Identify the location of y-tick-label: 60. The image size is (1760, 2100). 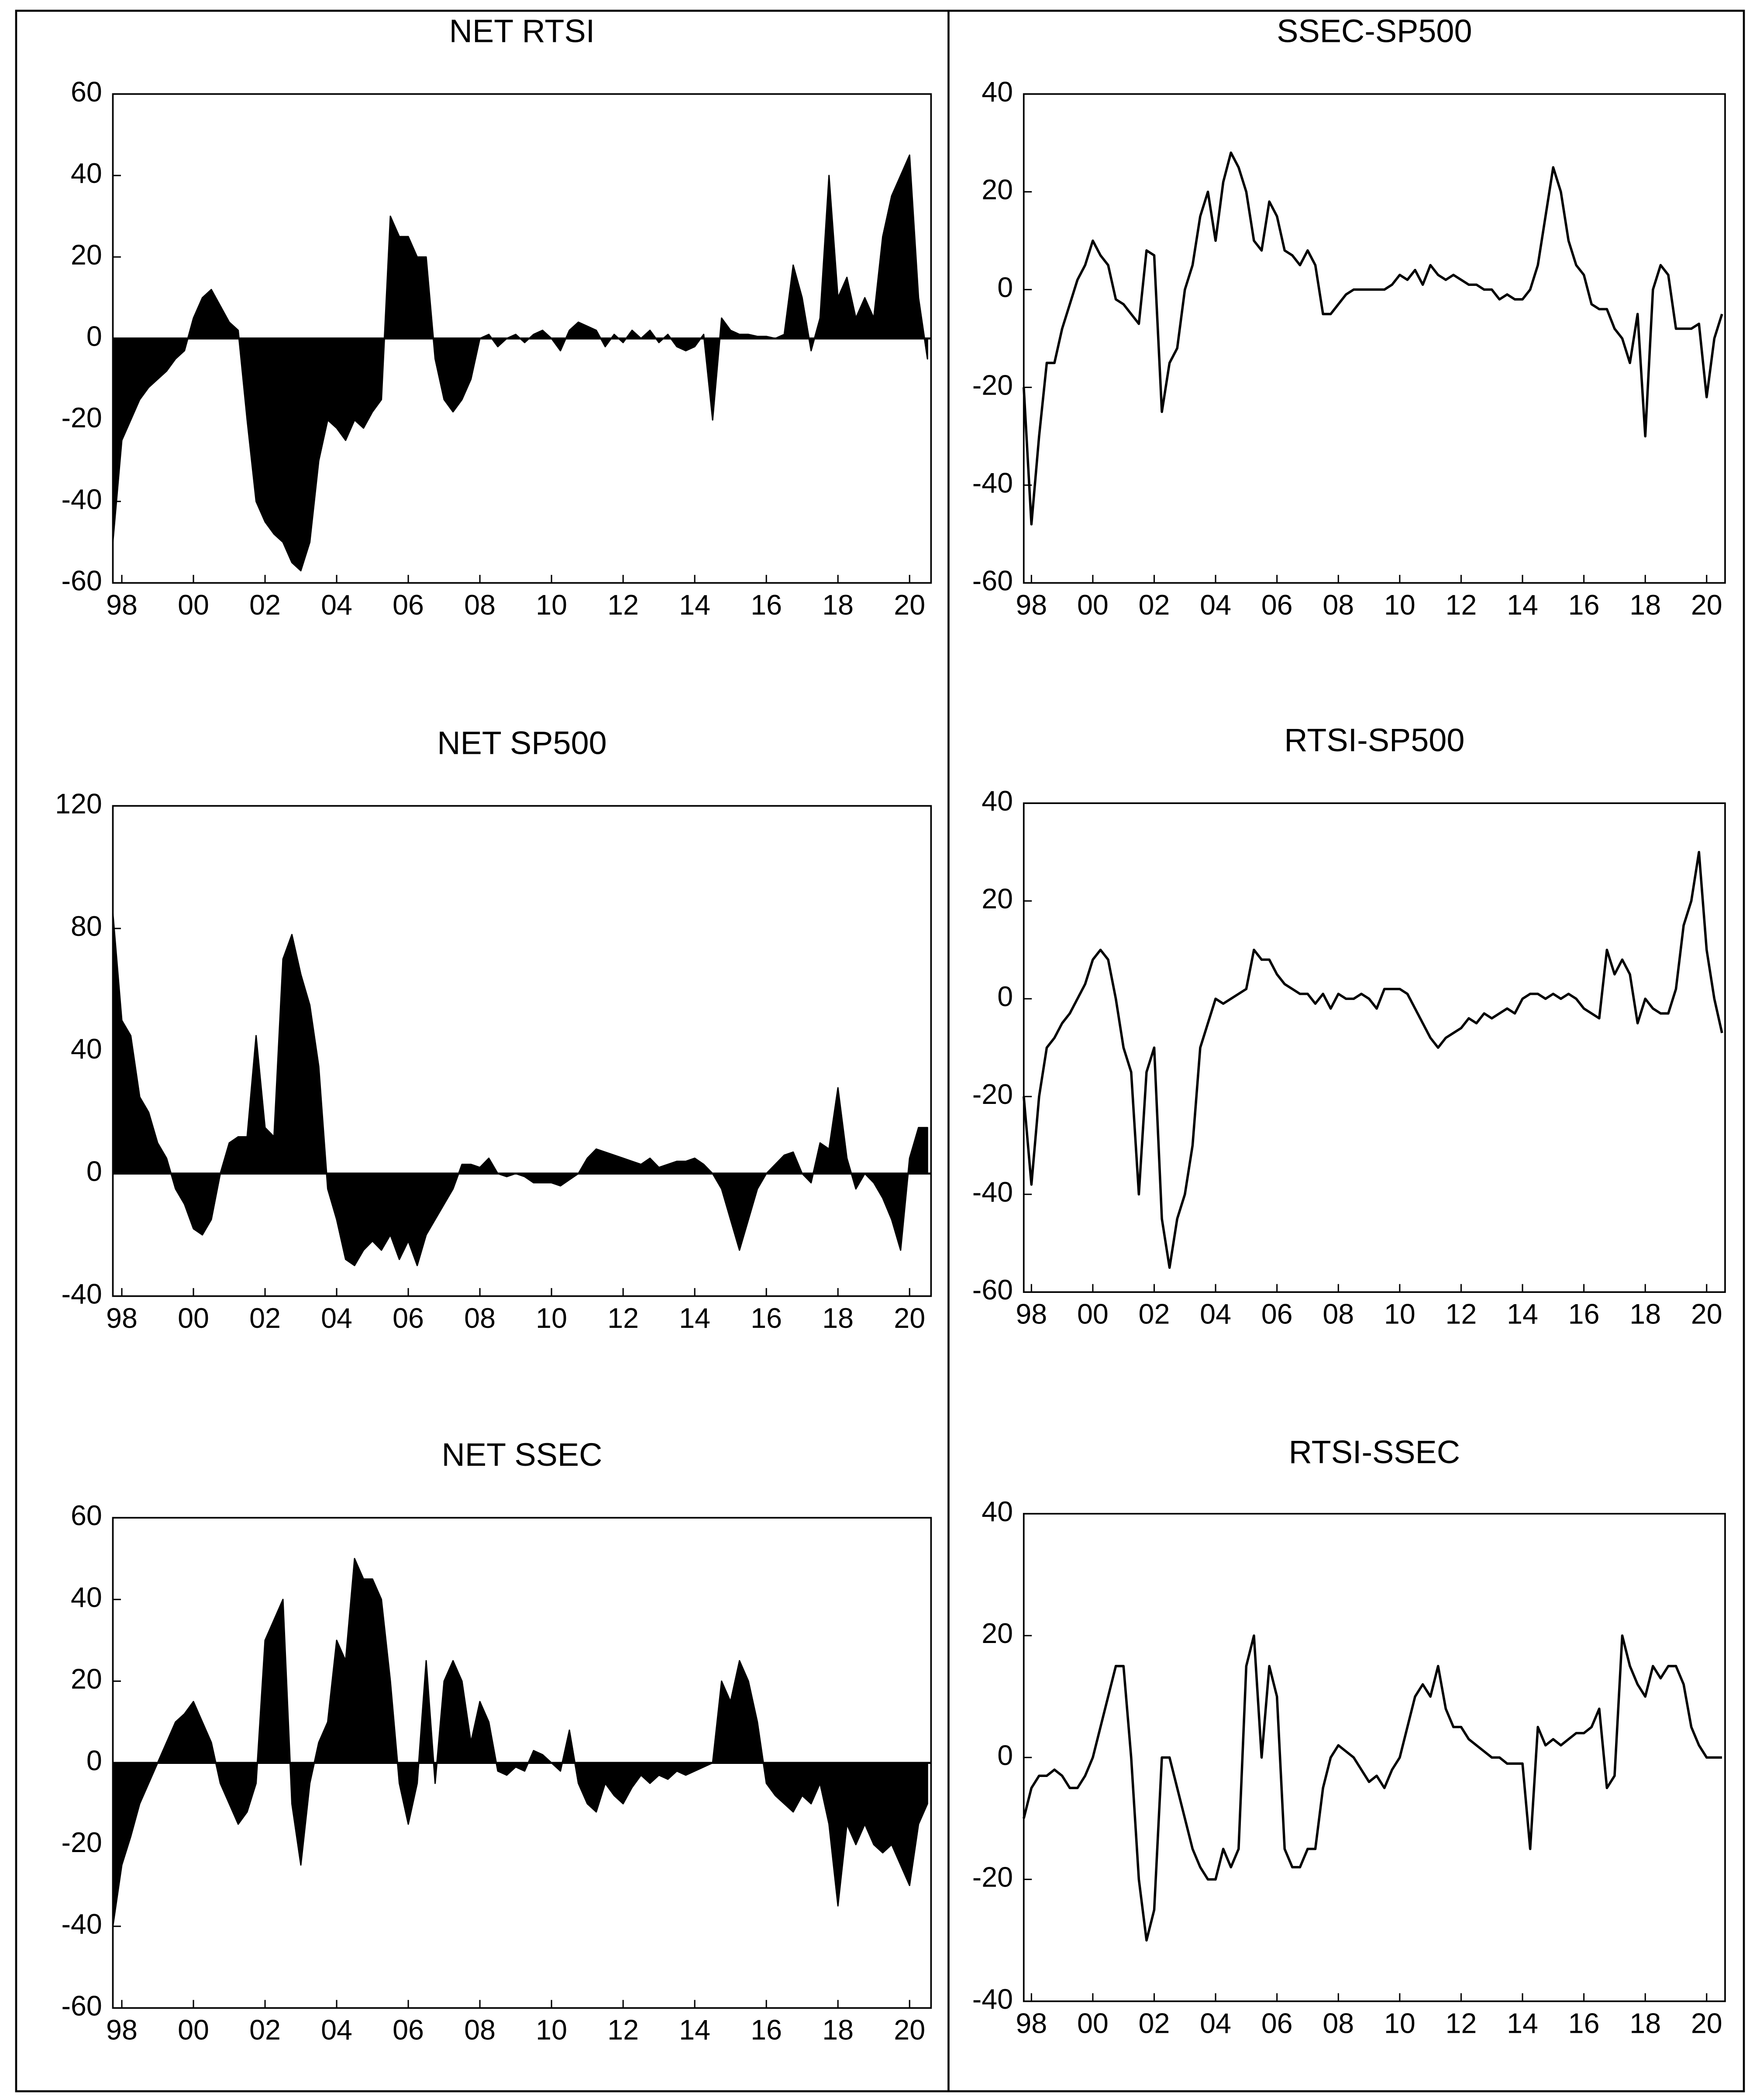
(87, 91).